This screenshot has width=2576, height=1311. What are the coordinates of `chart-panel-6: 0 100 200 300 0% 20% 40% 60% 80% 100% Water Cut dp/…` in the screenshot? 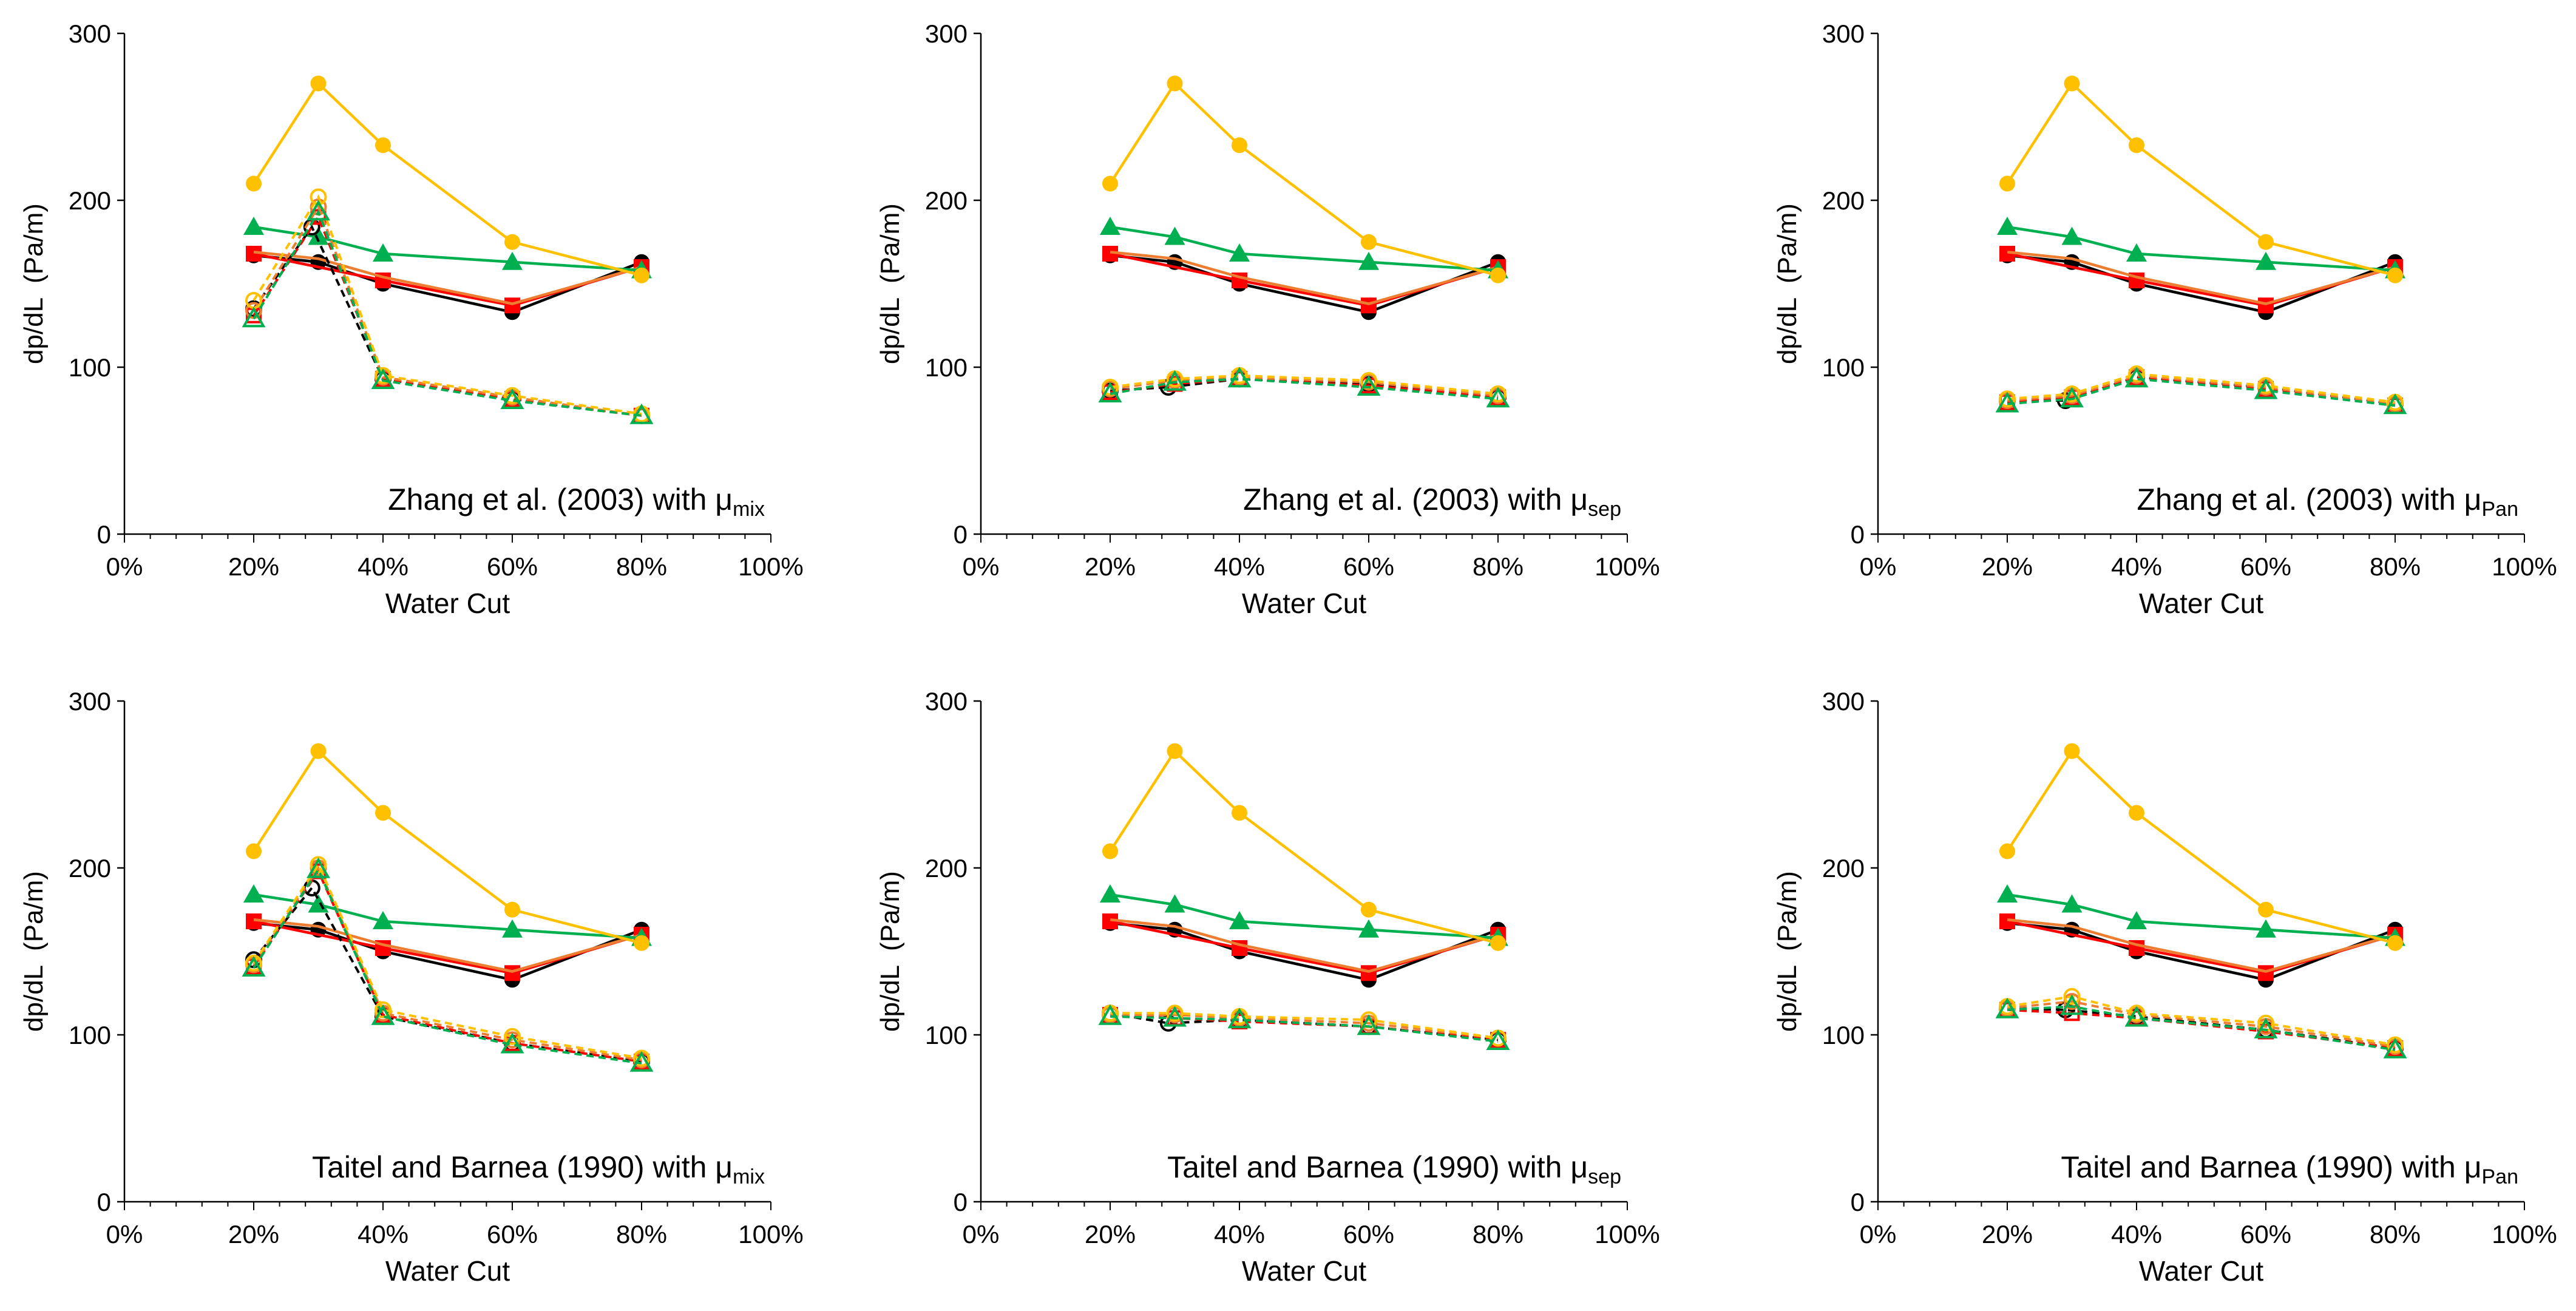 It's located at (2165, 987).